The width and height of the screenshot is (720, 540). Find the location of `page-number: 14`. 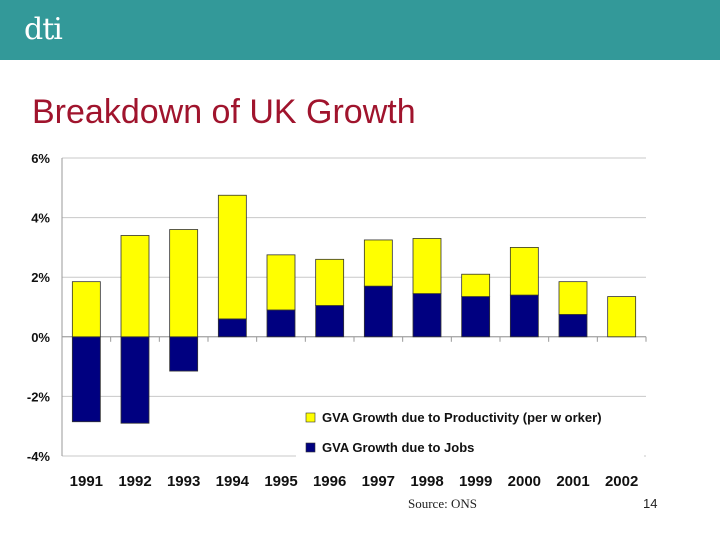

page-number: 14 is located at coordinates (650, 503).